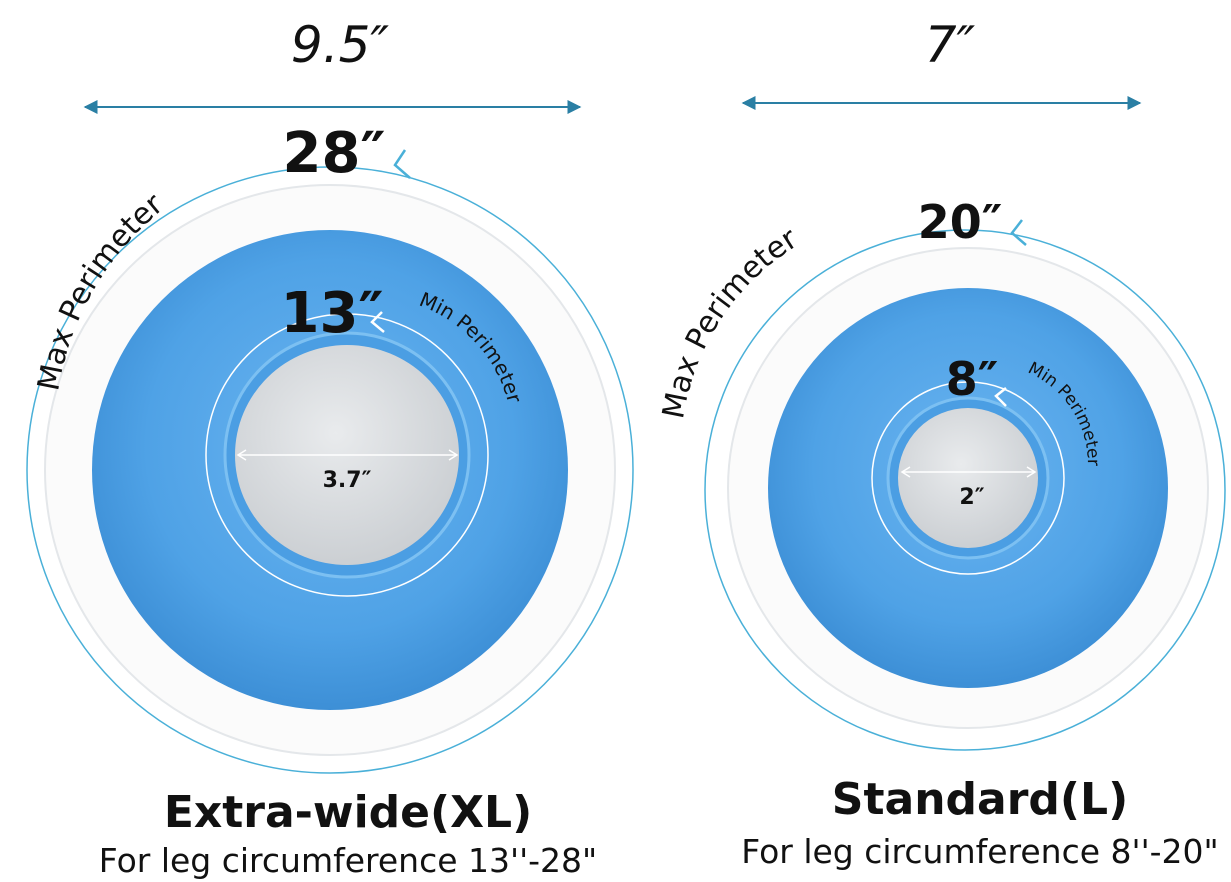 Image resolution: width=1231 pixels, height=882 pixels. I want to click on std-min-perimeter-arrow-icon, so click(1000, 397).